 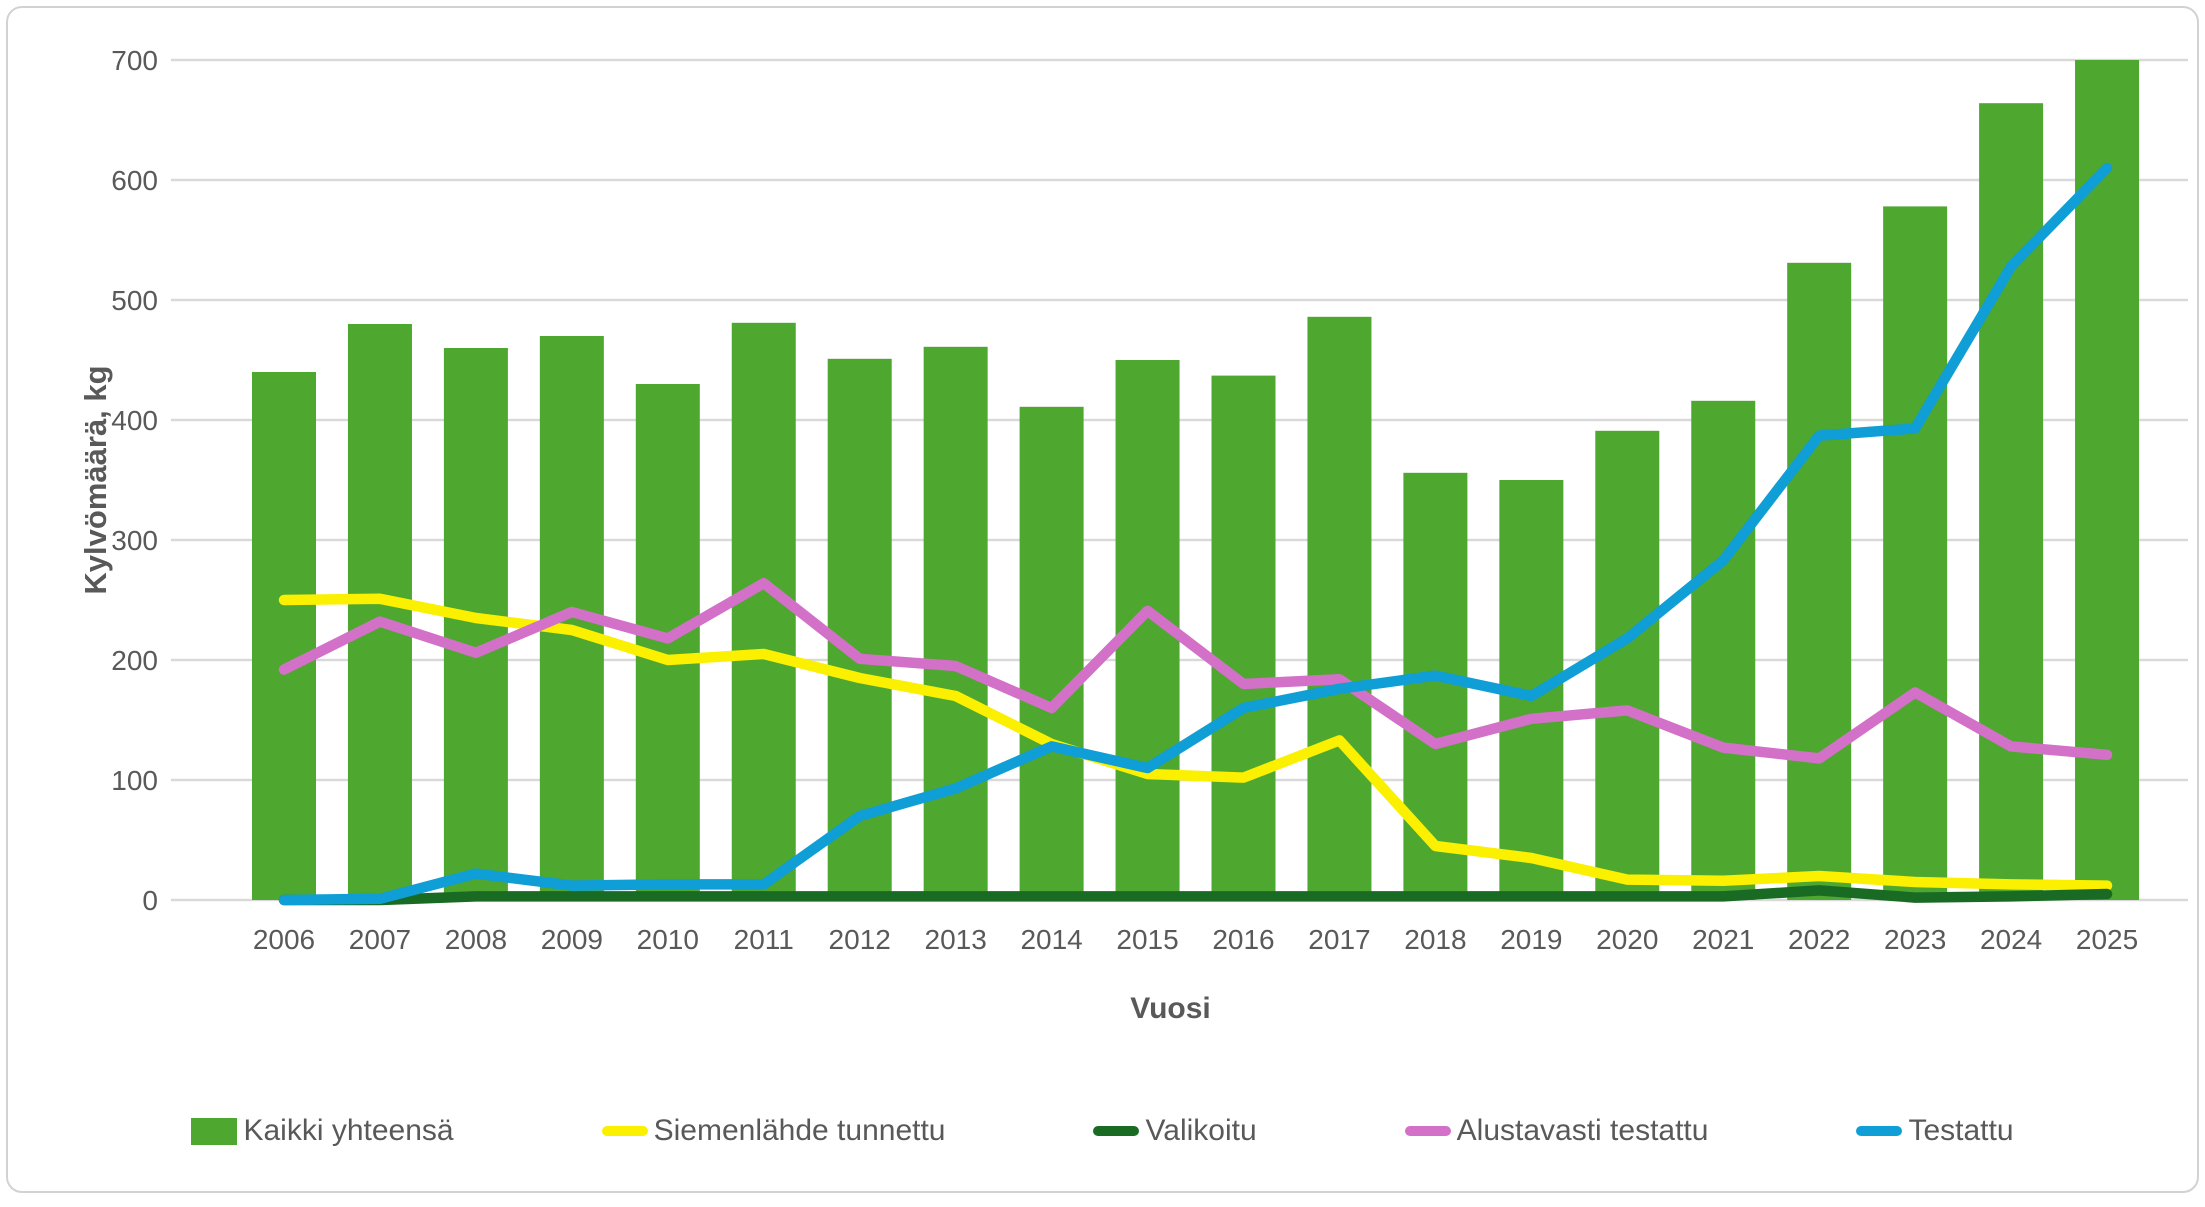 I want to click on legend-item-siemenlahde-tunnettu: Siemenlähde tunnettu, so click(x=773, y=1131).